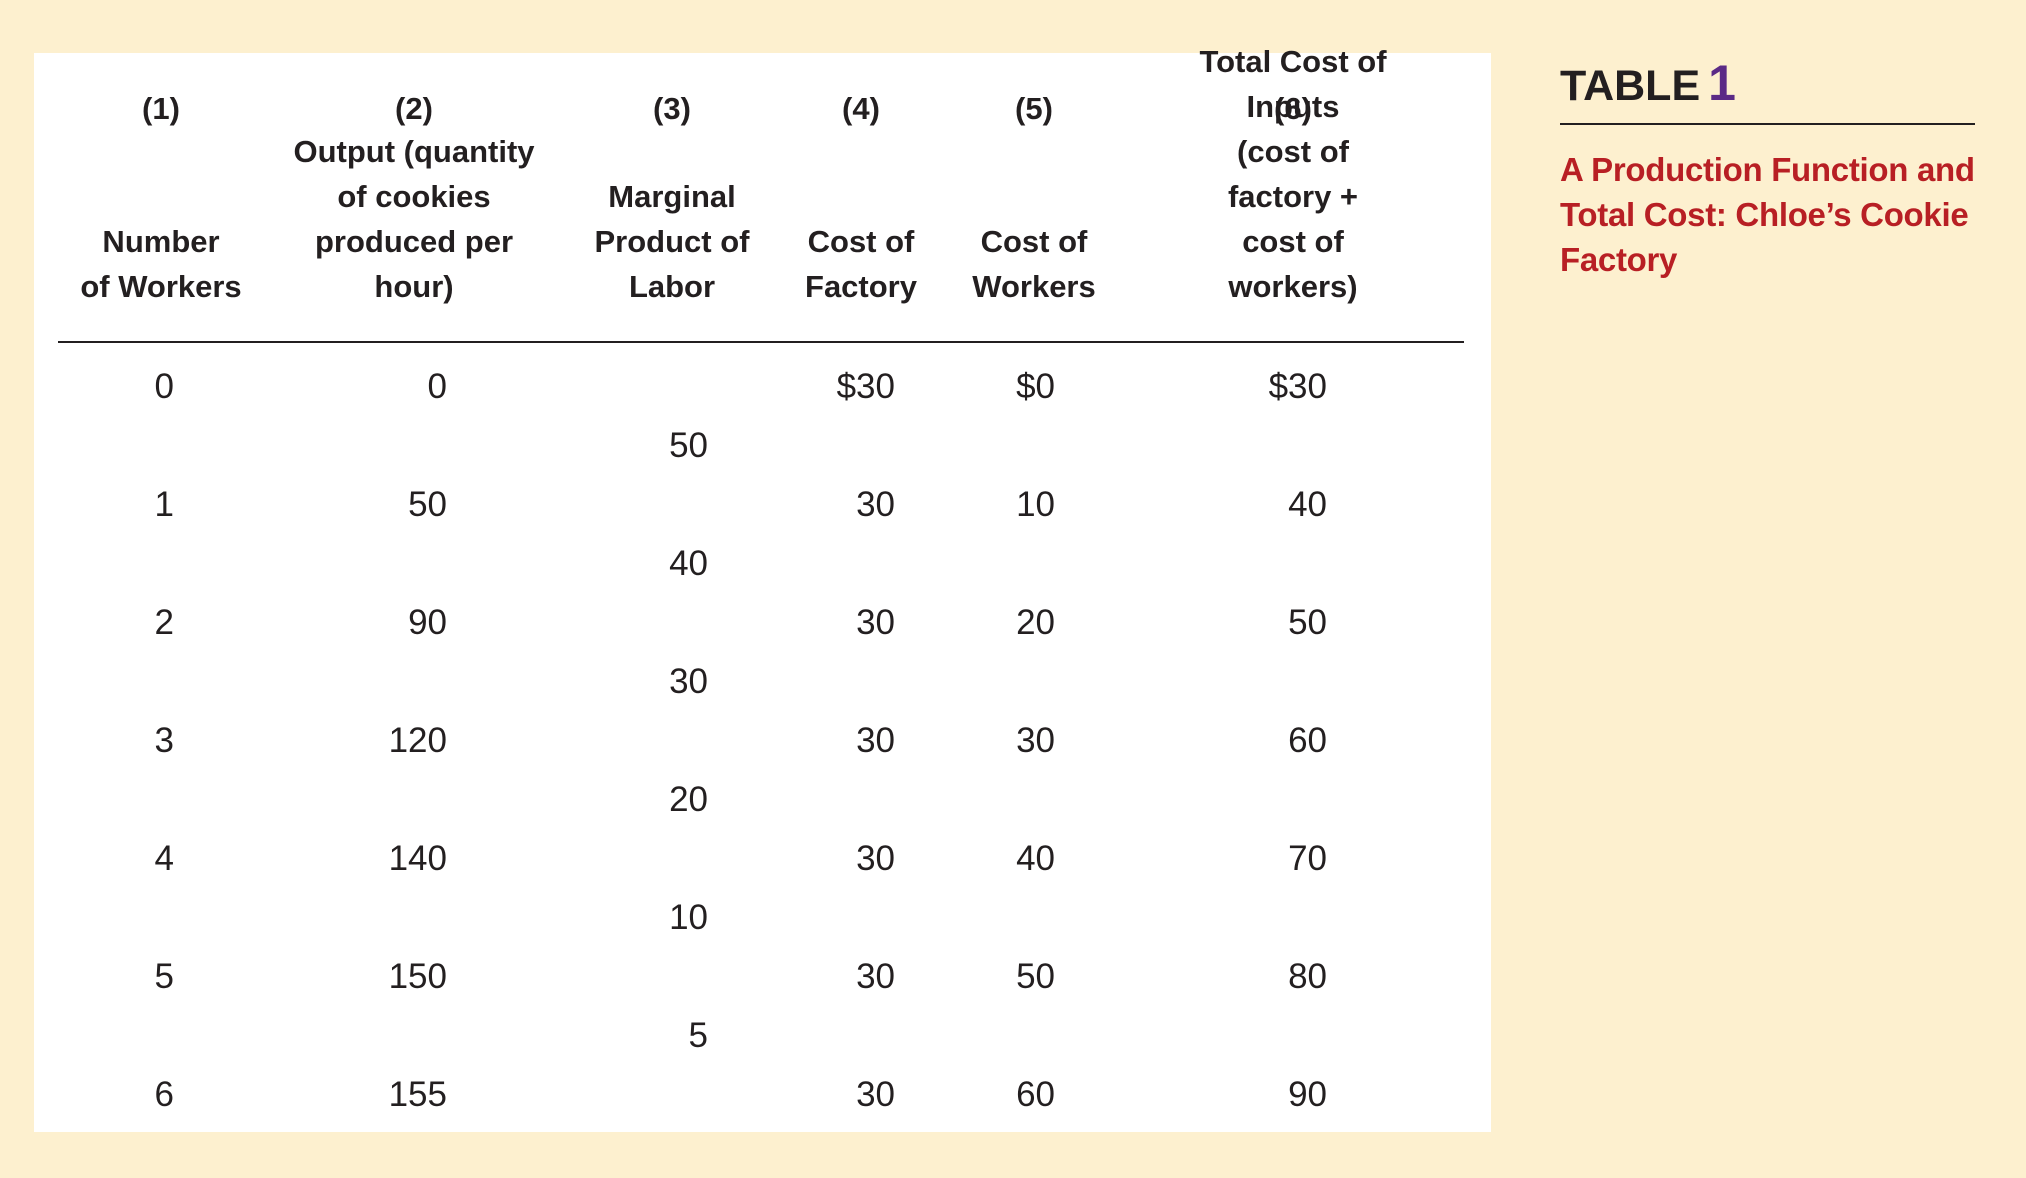 The image size is (2026, 1178). I want to click on cell-output-row-4: 140, so click(417, 858).